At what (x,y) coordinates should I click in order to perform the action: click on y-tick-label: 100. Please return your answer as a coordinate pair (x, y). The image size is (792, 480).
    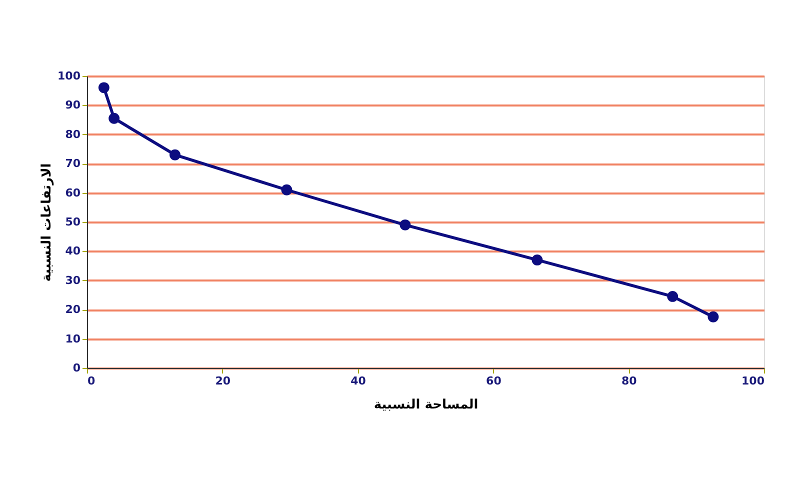
    Looking at the image, I should click on (69, 76).